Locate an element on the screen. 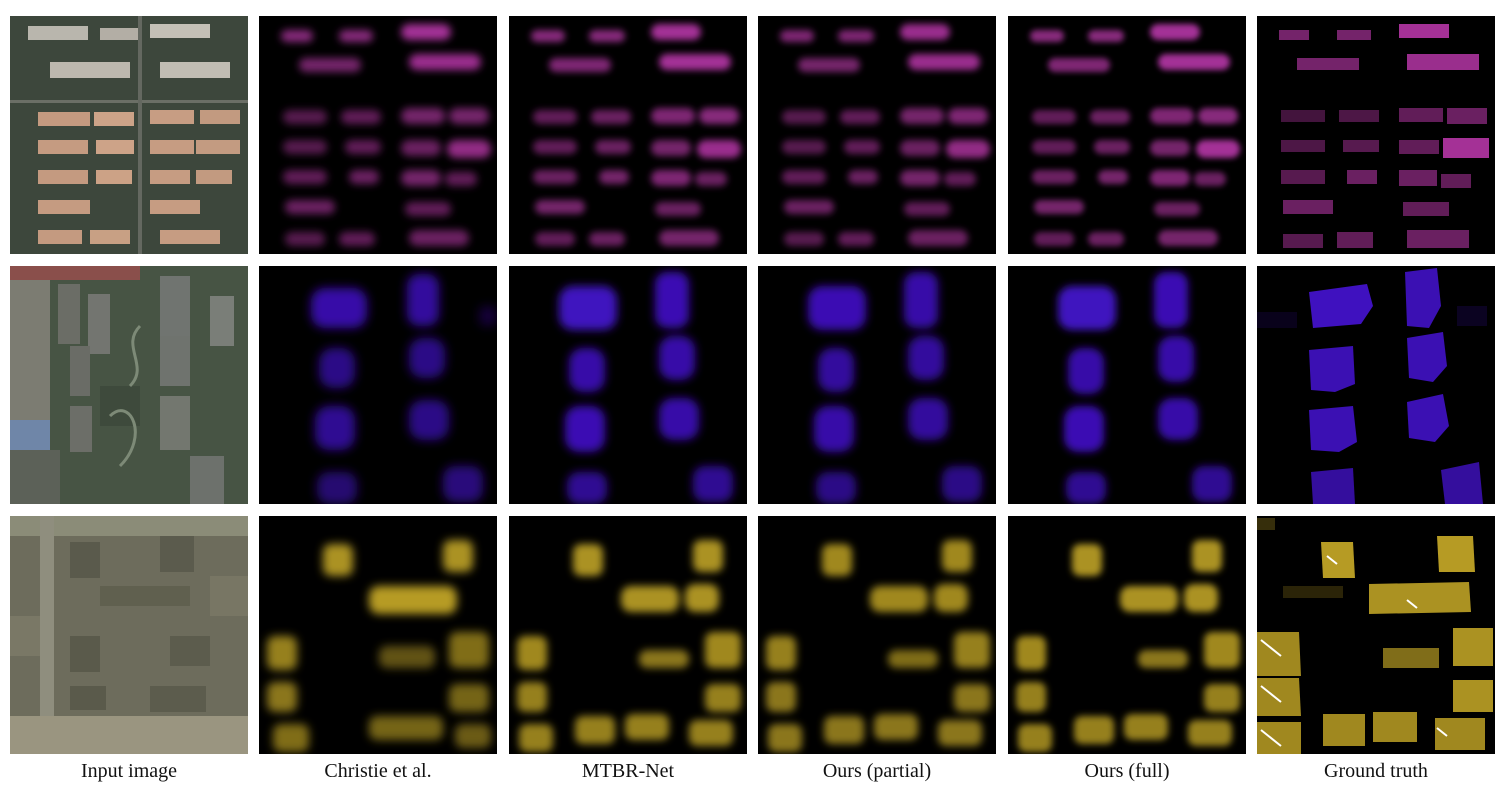  prediction-r3-ours-full is located at coordinates (1128, 646).